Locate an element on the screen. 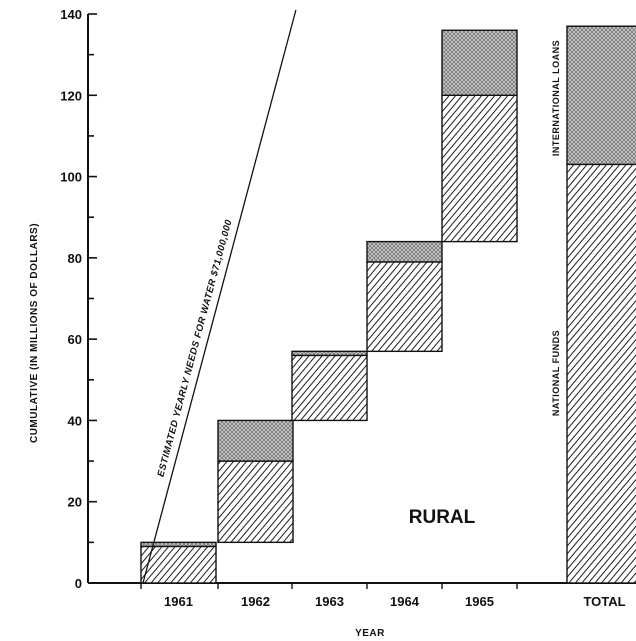 Image resolution: width=636 pixels, height=641 pixels. x-tick-label: 1964 is located at coordinates (405, 601).